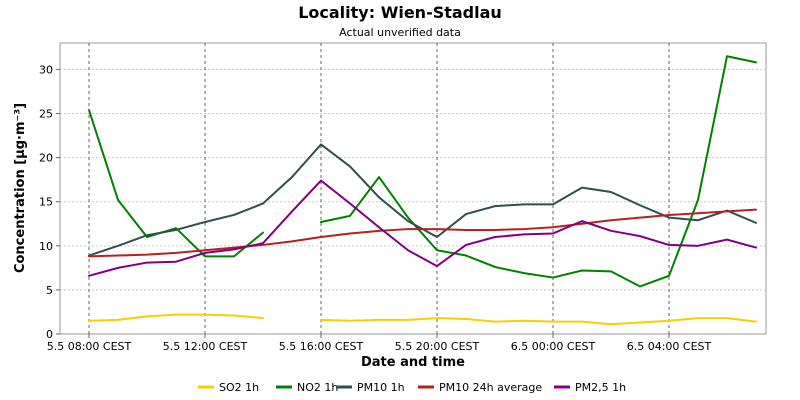 This screenshot has width=800, height=400. What do you see at coordinates (400, 32) in the screenshot?
I see `chart-subtitle: Actual unverified data` at bounding box center [400, 32].